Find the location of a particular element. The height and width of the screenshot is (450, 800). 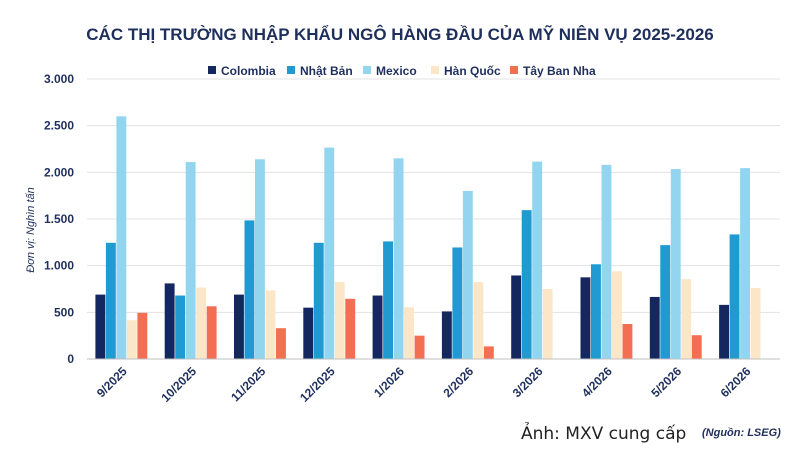

y-tick-label: 1.000 is located at coordinates (59, 266).